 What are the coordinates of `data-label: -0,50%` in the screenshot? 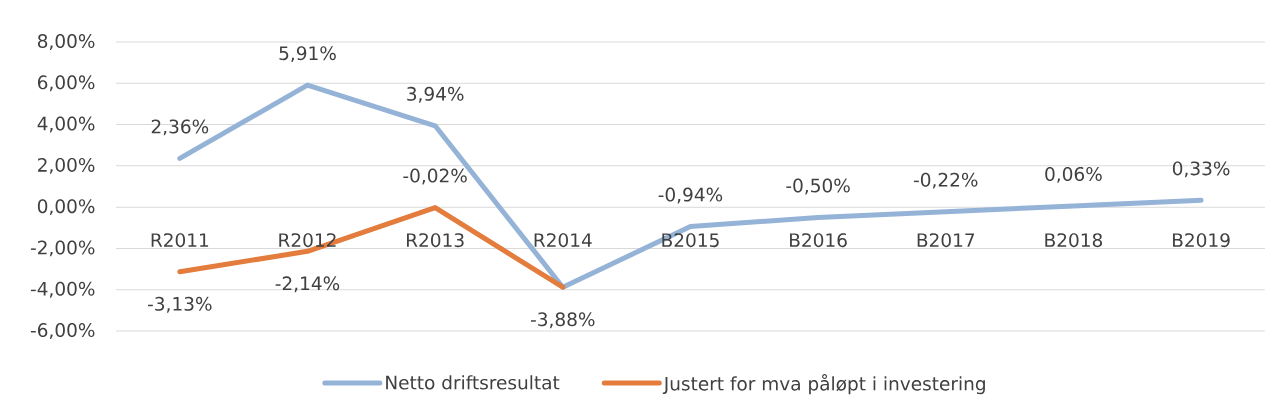 It's located at (818, 186).